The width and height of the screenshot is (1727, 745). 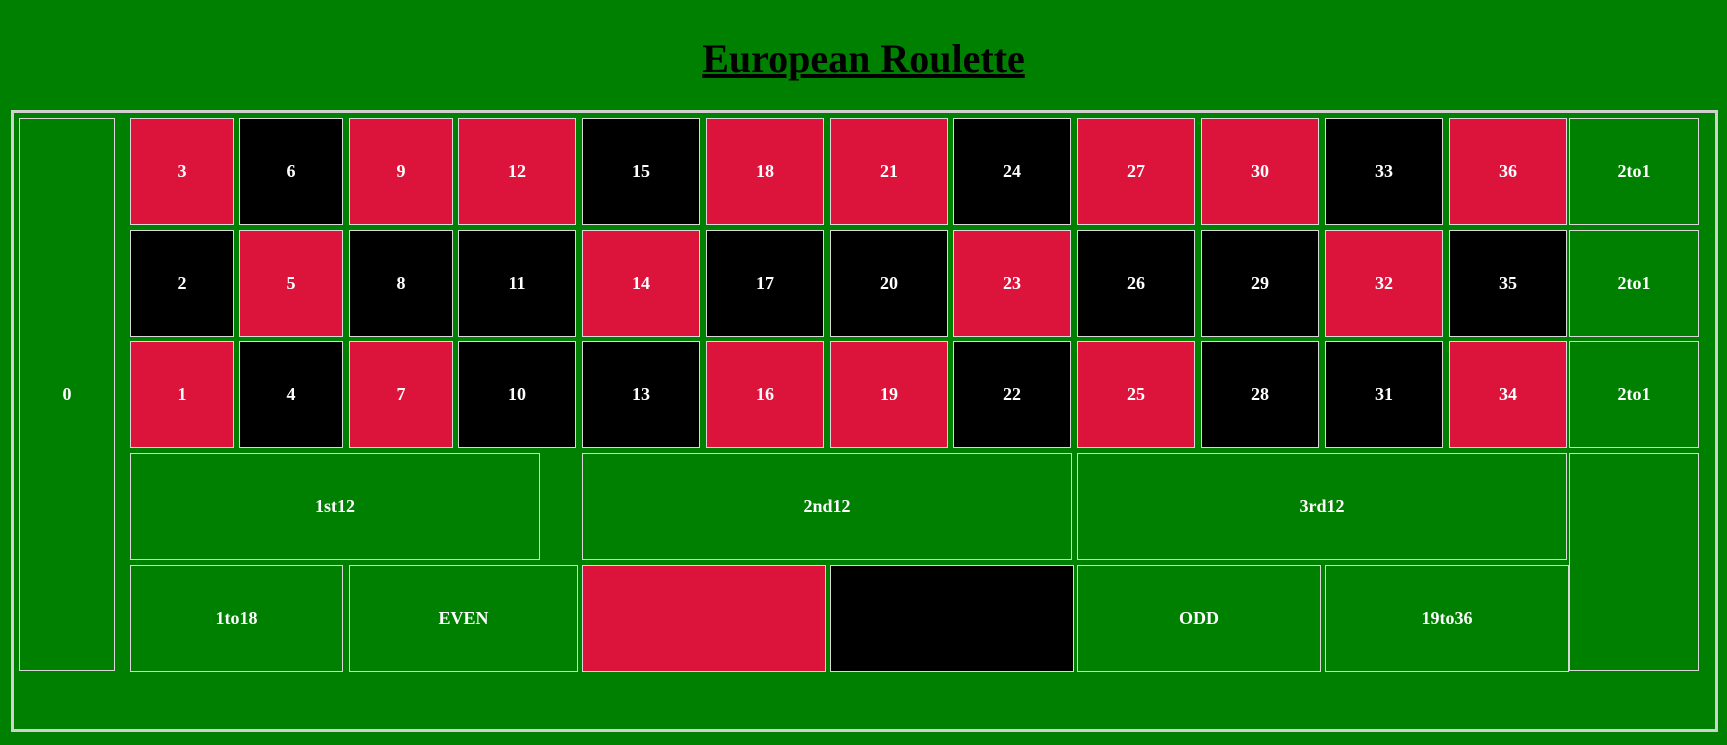 I want to click on number-cell: 26, so click(x=1136, y=283).